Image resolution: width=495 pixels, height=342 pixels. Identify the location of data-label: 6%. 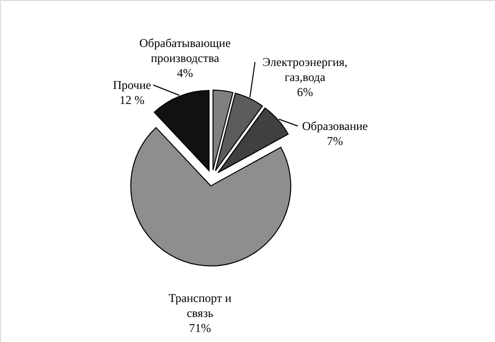
(305, 92).